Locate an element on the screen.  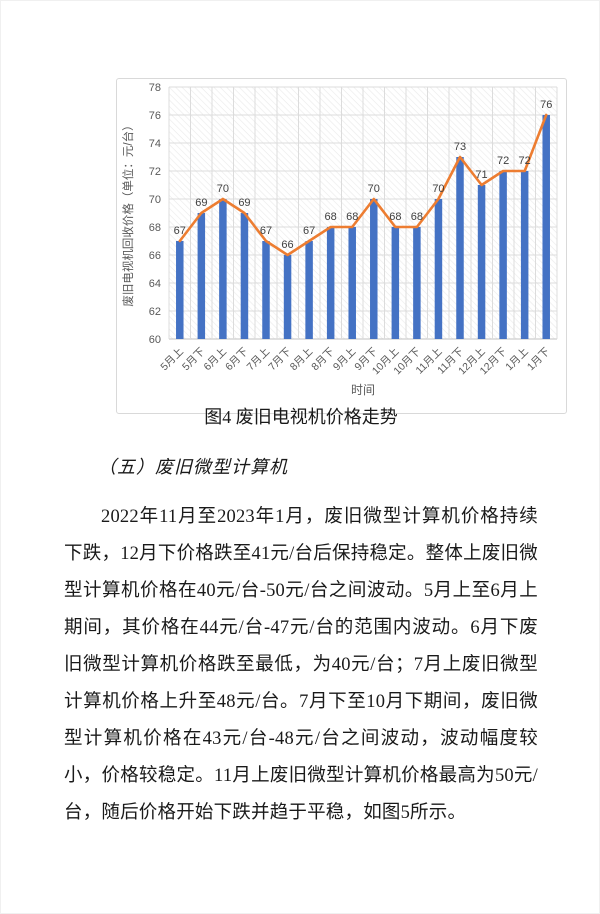
x-tick-label: 6月下 is located at coordinates (236, 359).